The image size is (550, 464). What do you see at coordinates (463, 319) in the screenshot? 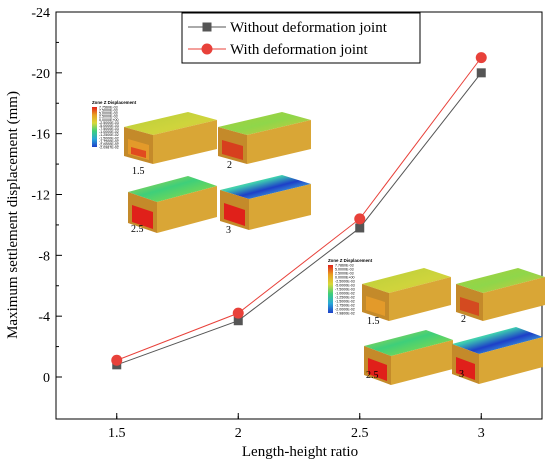
I see `inset-2-label-2: 2` at bounding box center [463, 319].